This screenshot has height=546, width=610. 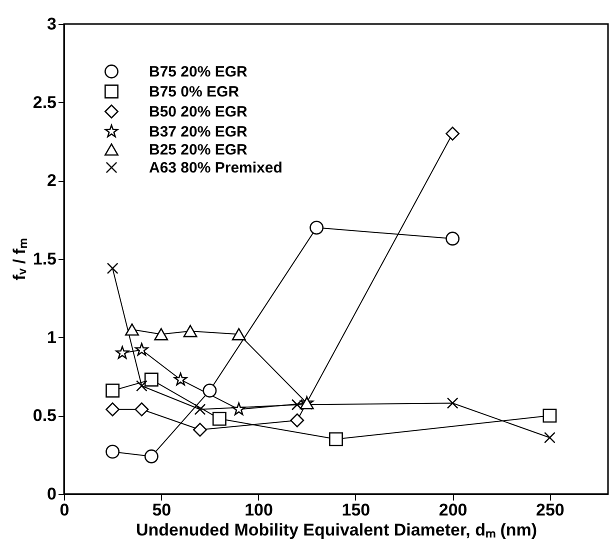 What do you see at coordinates (453, 510) in the screenshot?
I see `x-tick-label: 200` at bounding box center [453, 510].